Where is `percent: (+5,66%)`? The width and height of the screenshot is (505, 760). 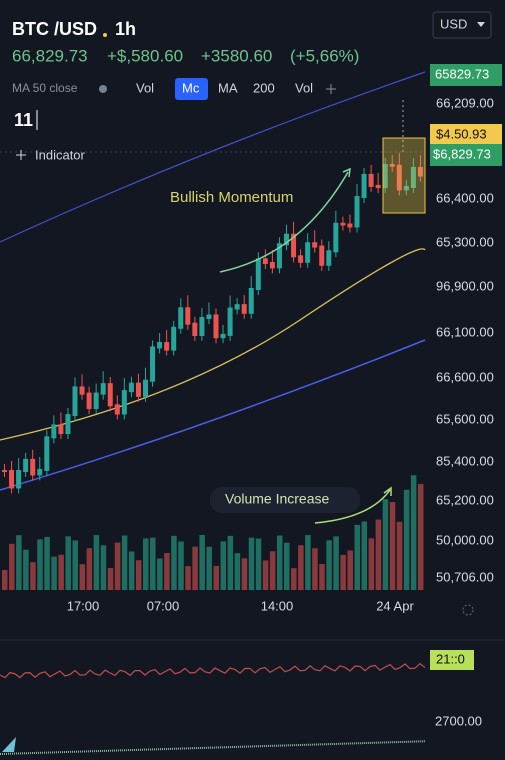
percent: (+5,66%) is located at coordinates (324, 55).